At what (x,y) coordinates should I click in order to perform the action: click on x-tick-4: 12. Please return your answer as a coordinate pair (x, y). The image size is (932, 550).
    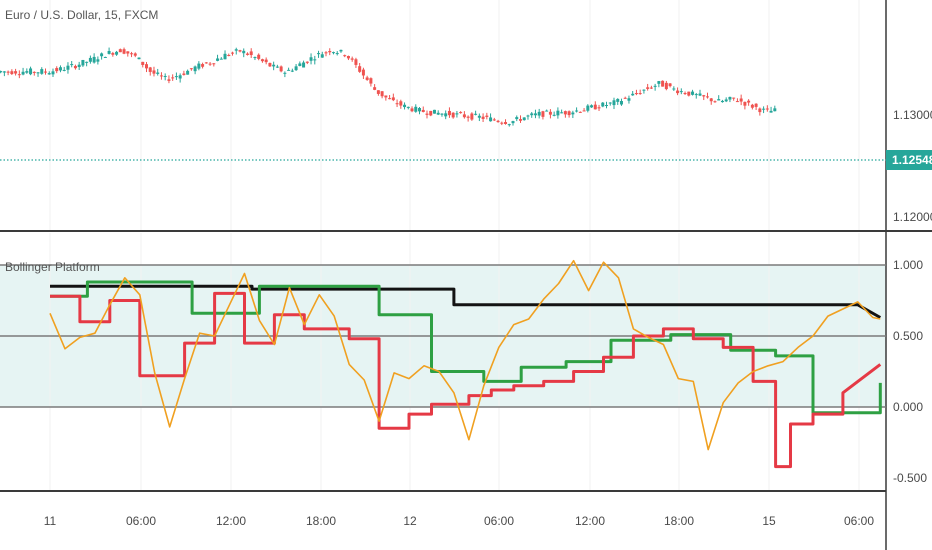
    Looking at the image, I should click on (410, 521).